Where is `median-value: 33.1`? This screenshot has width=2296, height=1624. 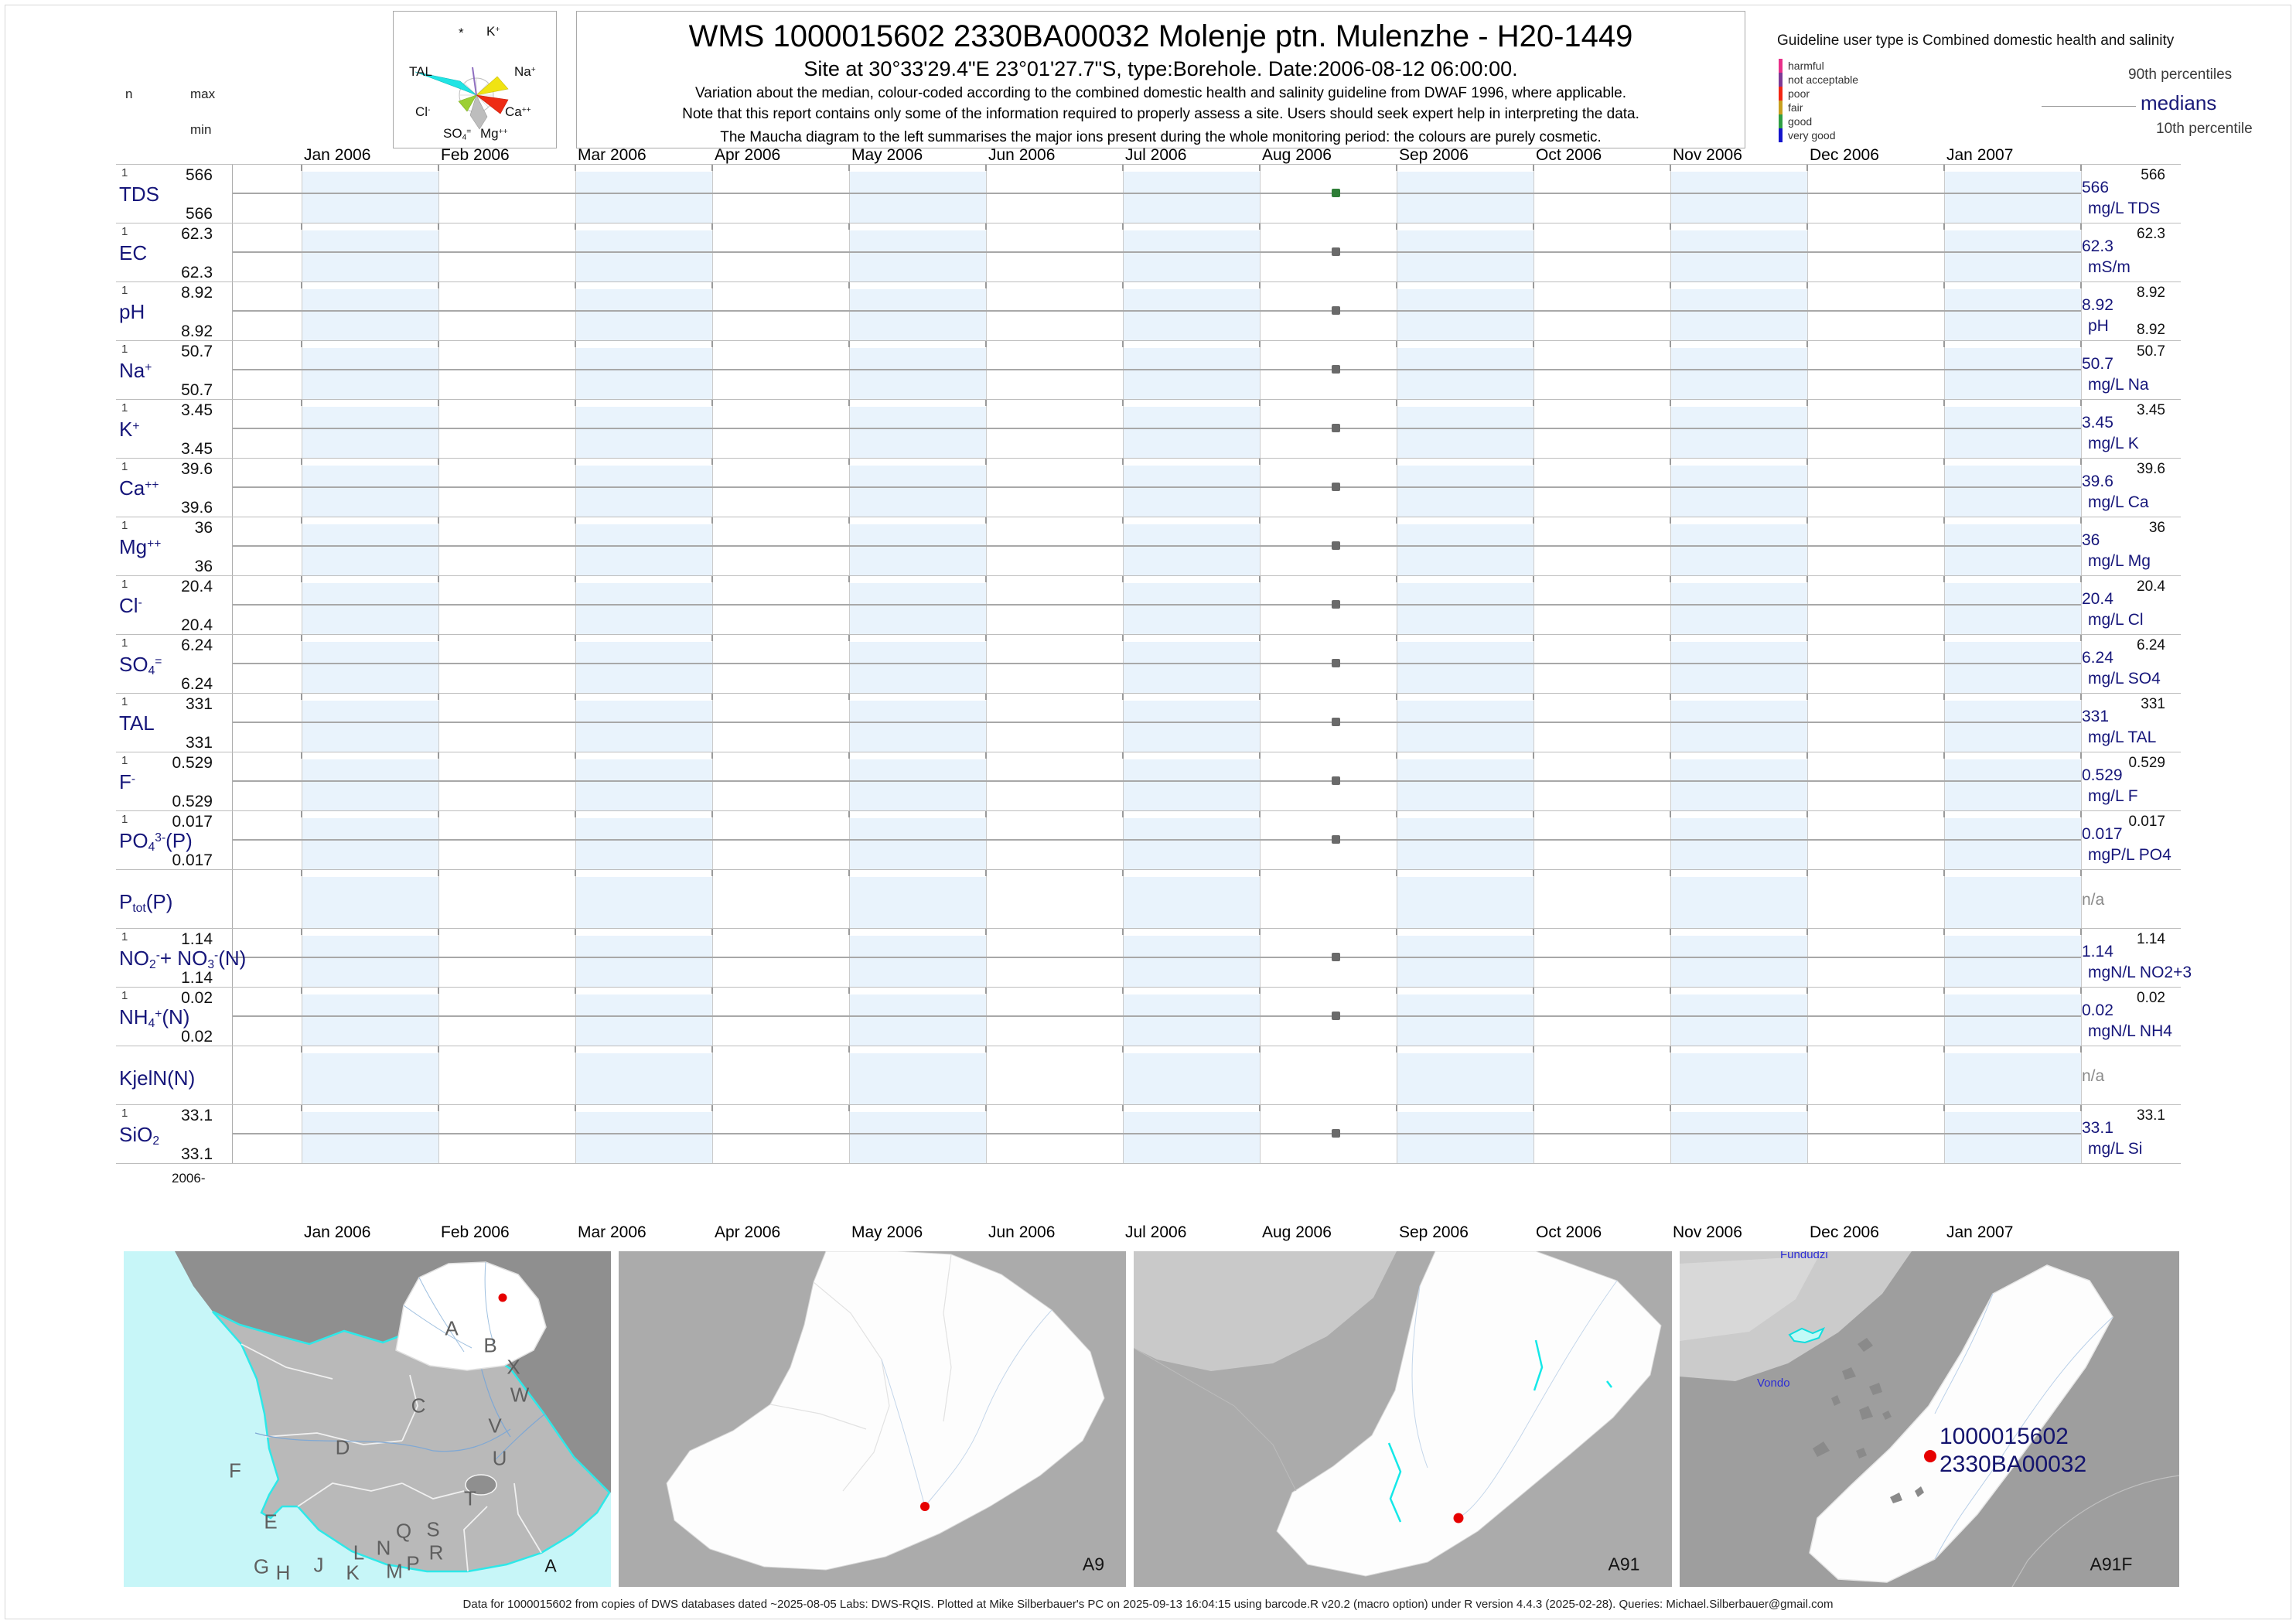
median-value: 33.1 is located at coordinates (2097, 1128).